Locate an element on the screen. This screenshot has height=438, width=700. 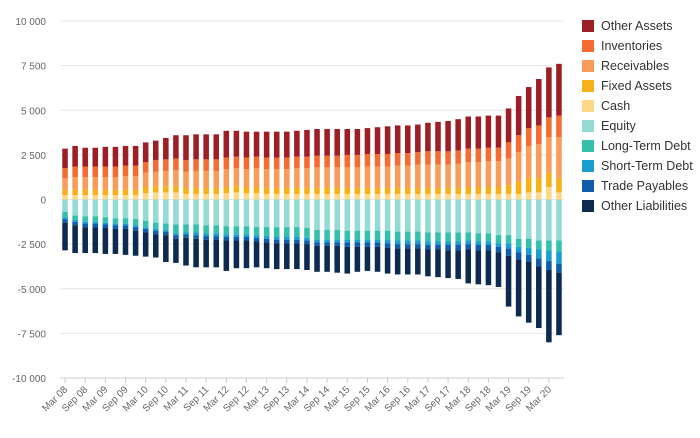
legend-item: Other Assets is located at coordinates (637, 26).